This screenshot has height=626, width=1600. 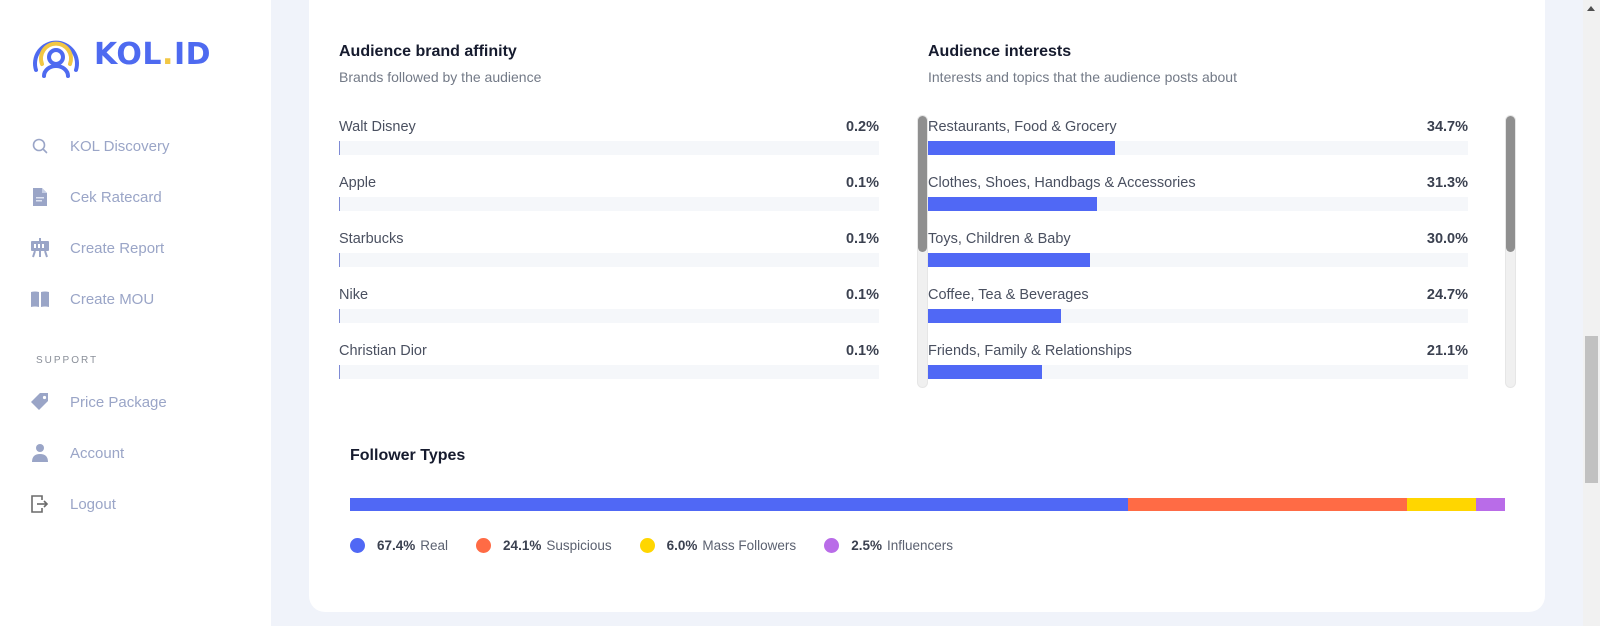 What do you see at coordinates (579, 545) in the screenshot?
I see `legend-label: Suspicious` at bounding box center [579, 545].